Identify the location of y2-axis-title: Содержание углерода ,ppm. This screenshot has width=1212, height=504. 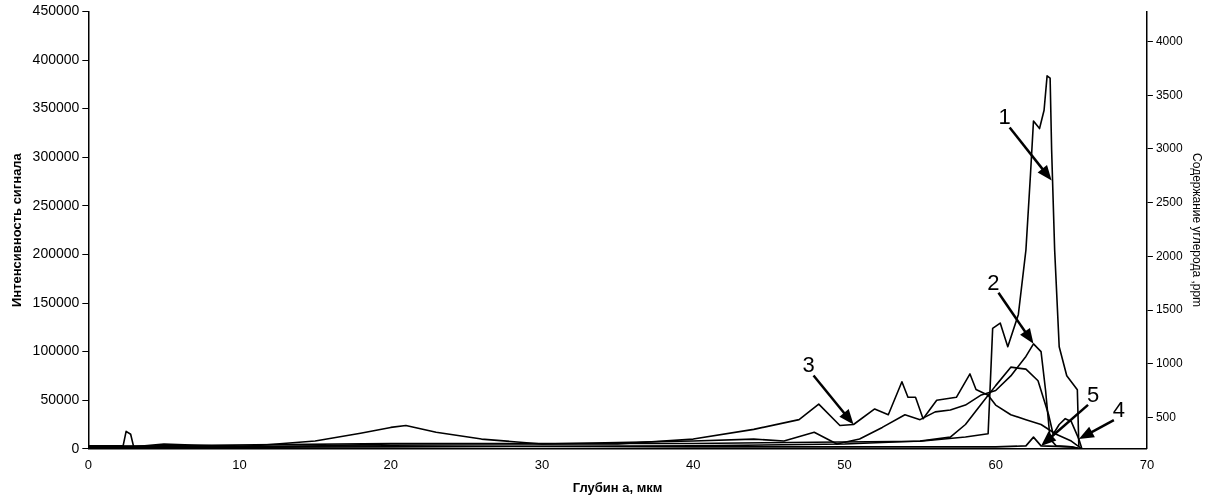
(1197, 230).